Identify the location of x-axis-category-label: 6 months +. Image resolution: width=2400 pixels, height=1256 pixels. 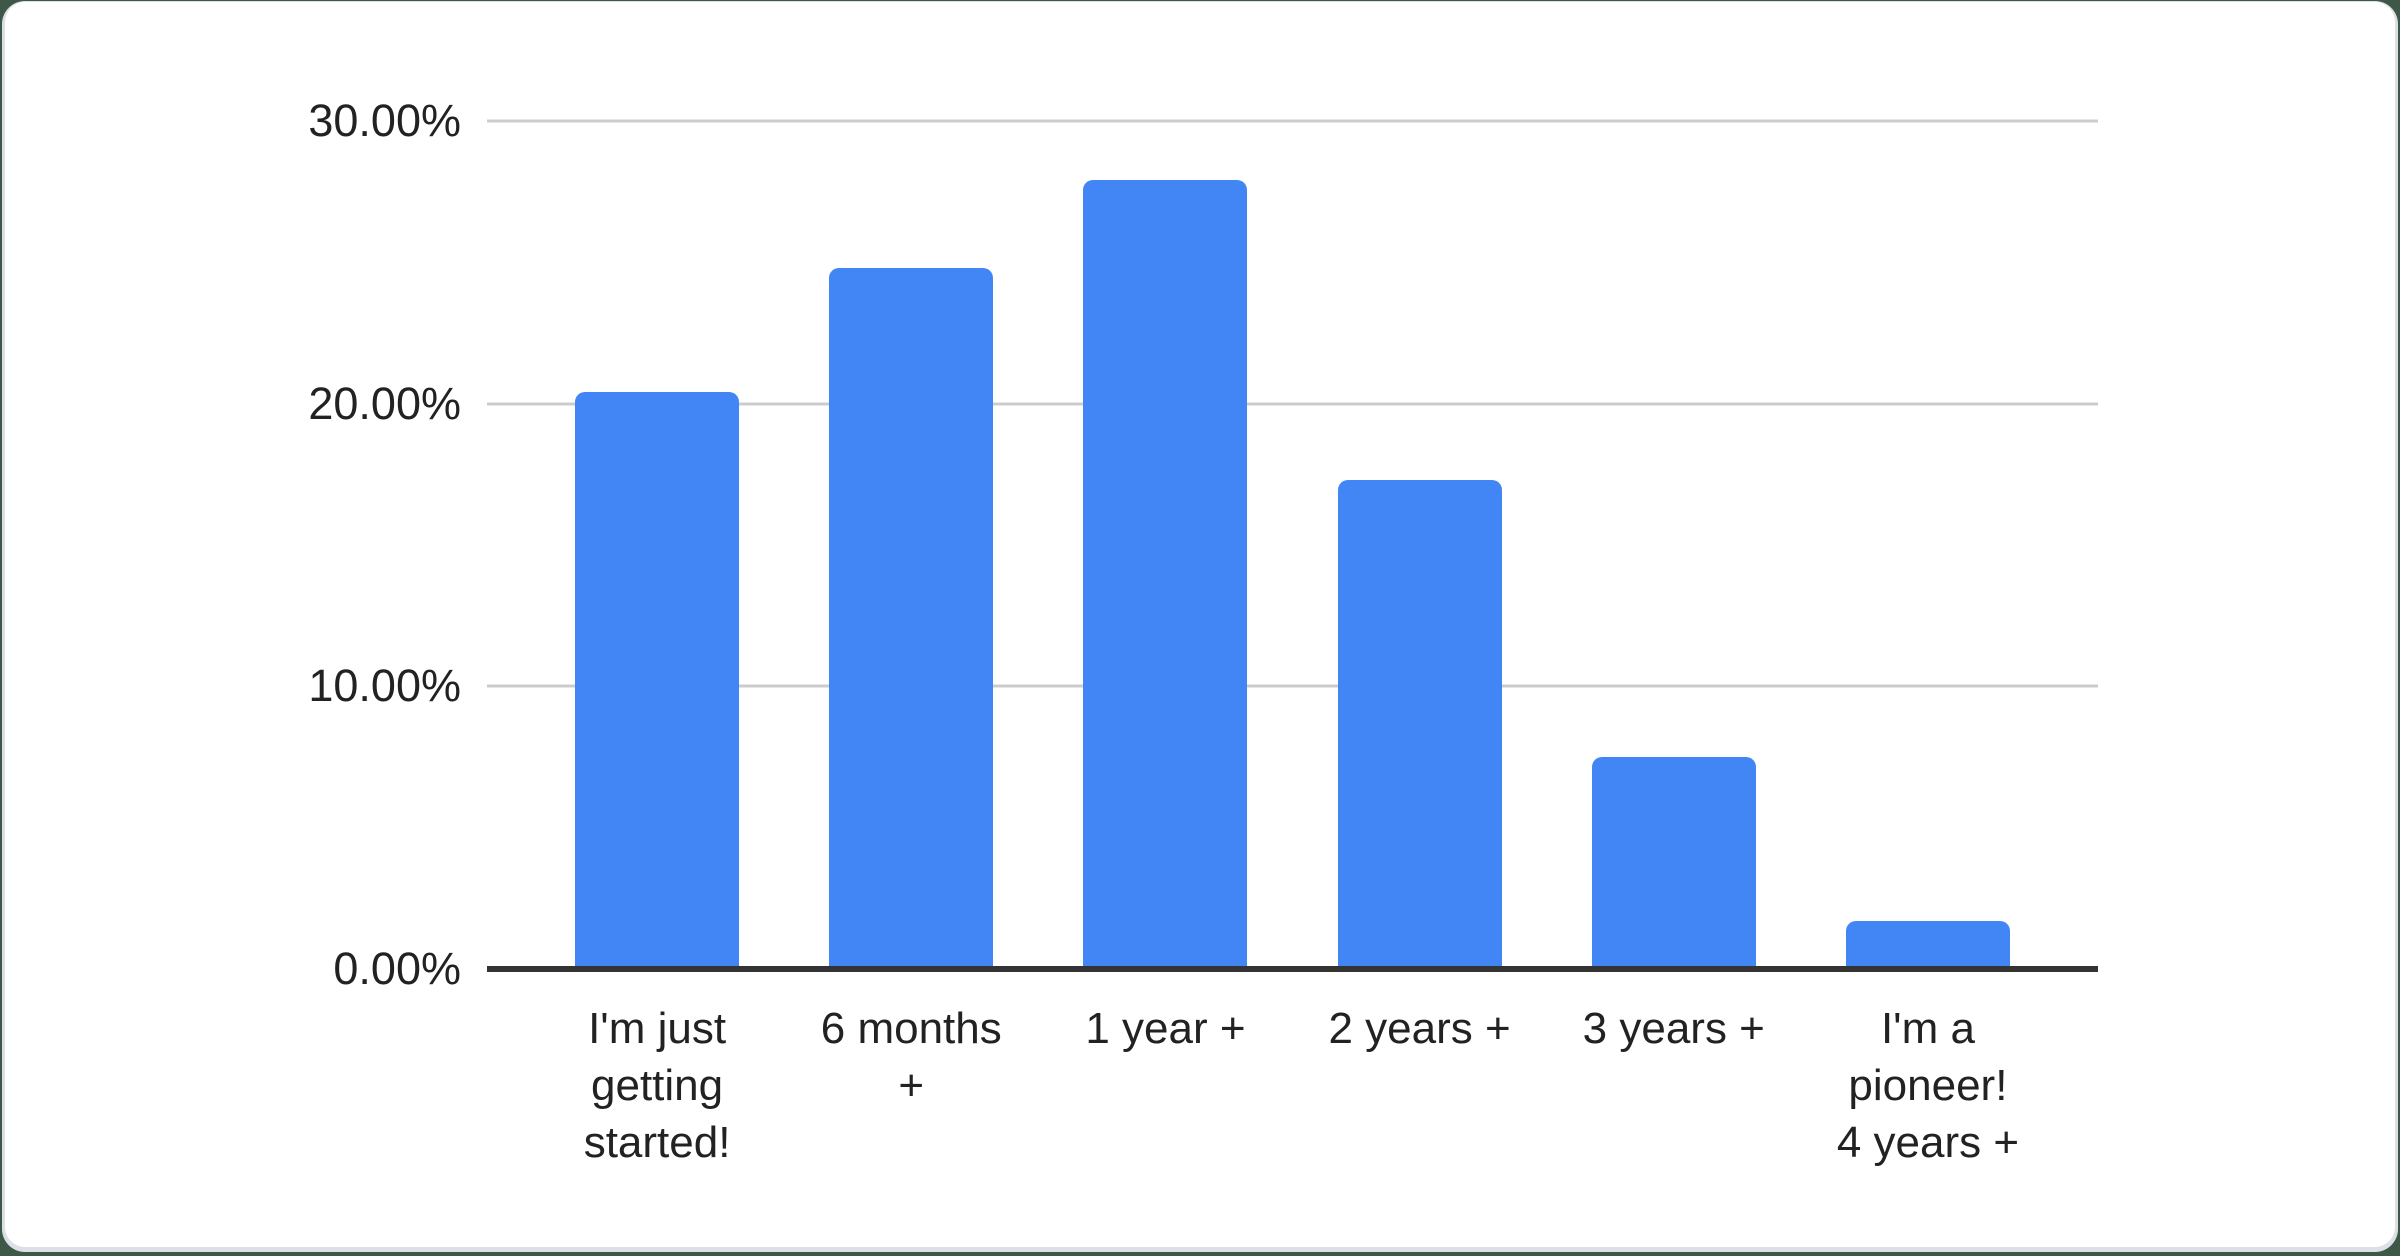
(911, 1057).